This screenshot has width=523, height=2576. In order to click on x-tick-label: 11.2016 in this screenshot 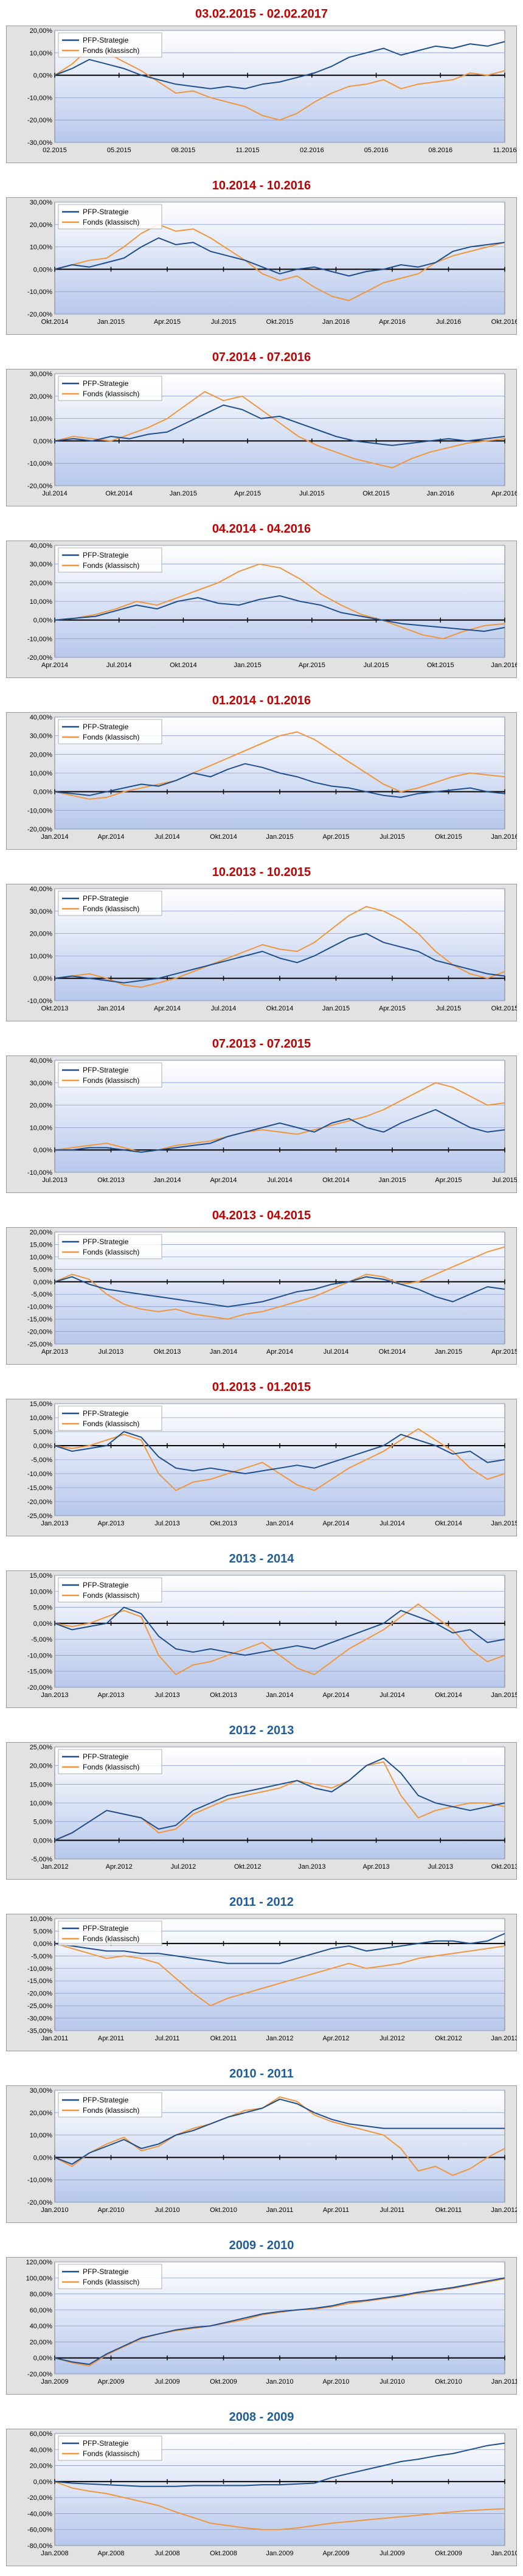, I will do `click(505, 150)`.